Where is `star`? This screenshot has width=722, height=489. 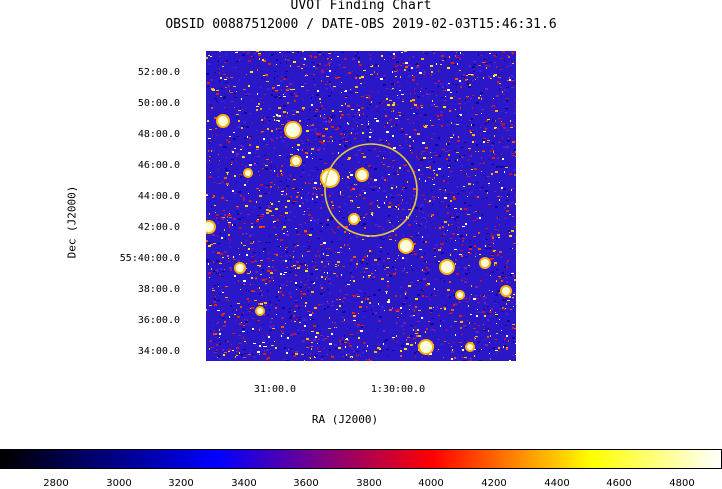
star is located at coordinates (406, 246).